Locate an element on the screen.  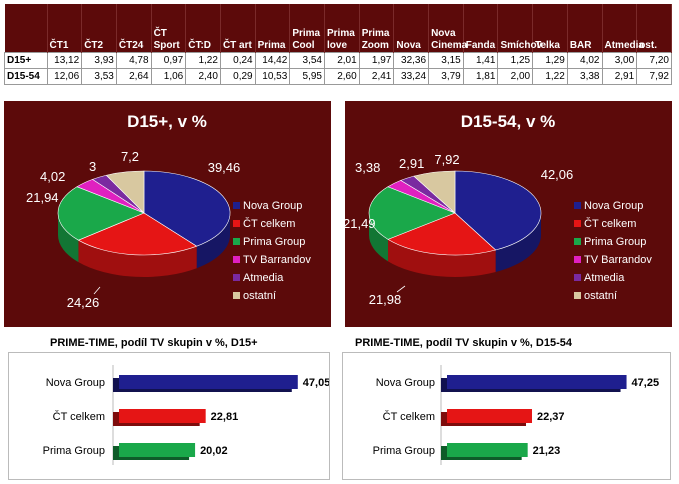
table-cell: 7,92 is located at coordinates (654, 76).